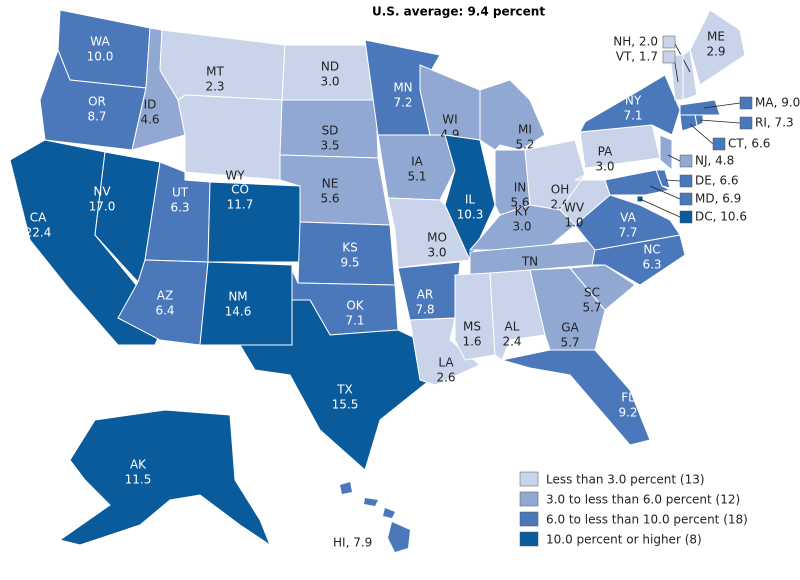 The image size is (800, 580). I want to click on state-abbr: NV, so click(102, 192).